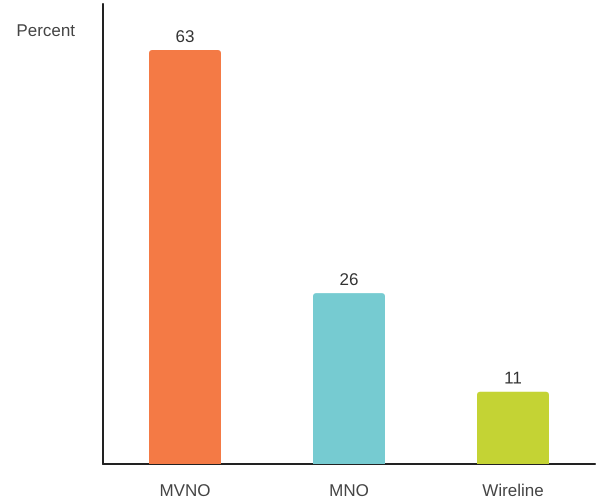  Describe the element at coordinates (185, 490) in the screenshot. I see `x-tick-label: MVNO` at that location.